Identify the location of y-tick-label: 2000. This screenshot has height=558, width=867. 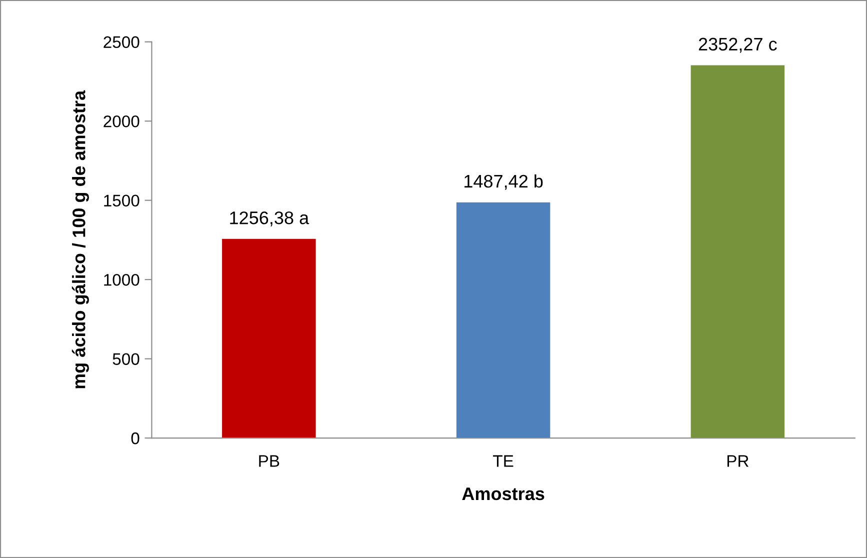
(122, 121).